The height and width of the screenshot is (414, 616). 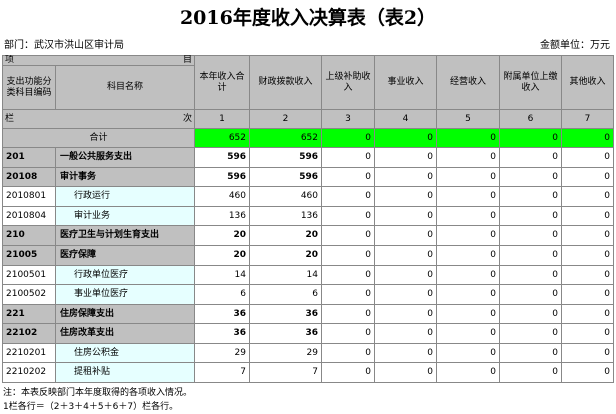 I want to click on column-index-right: 次, so click(x=187, y=119).